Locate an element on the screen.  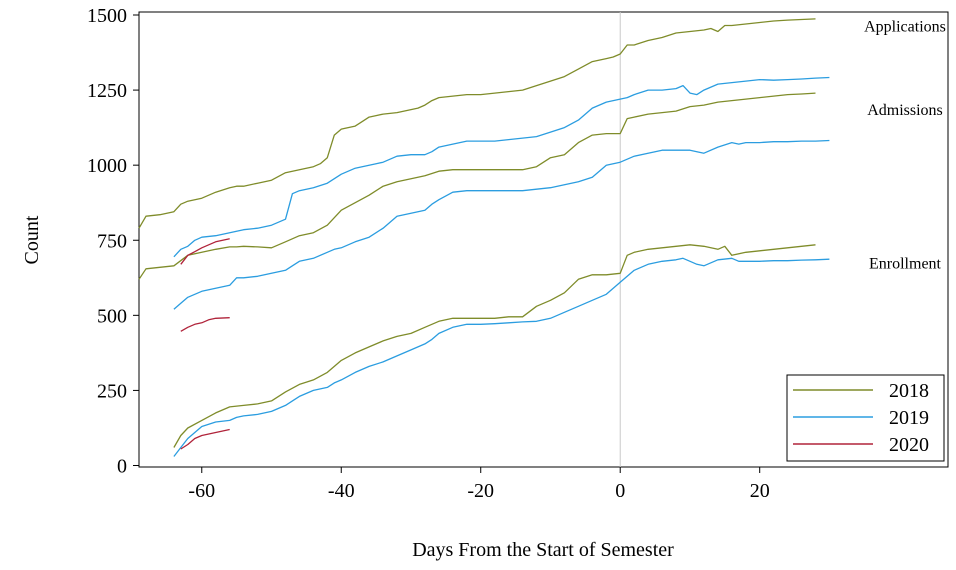
x-tick-label: -20 is located at coordinates (480, 491).